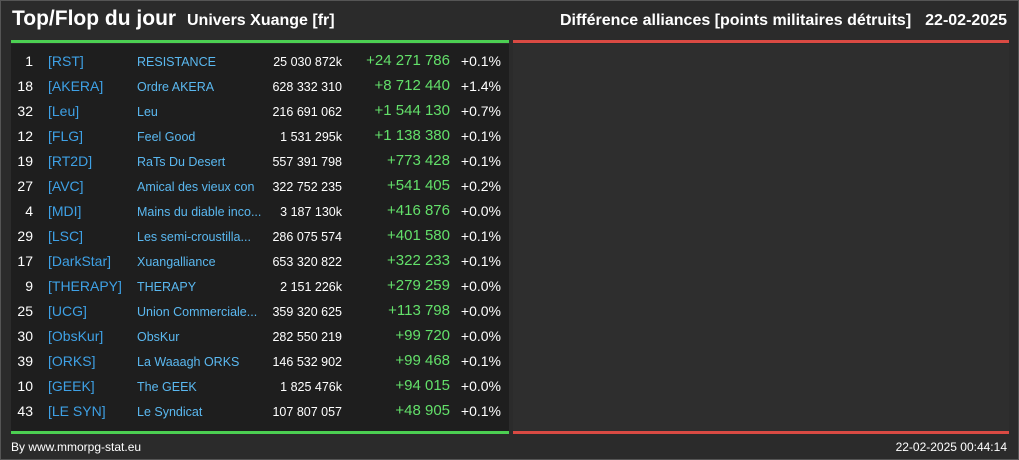  I want to click on flop-line-lower, so click(761, 432).